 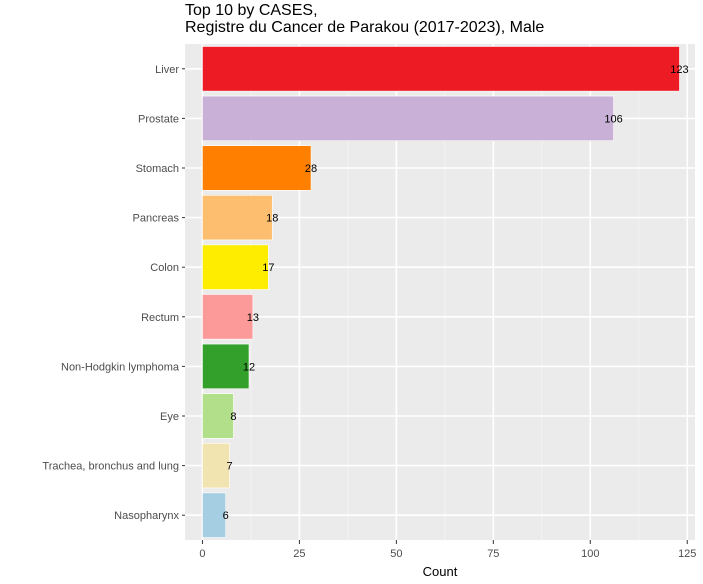 What do you see at coordinates (253, 318) in the screenshot?
I see `value-label: 13` at bounding box center [253, 318].